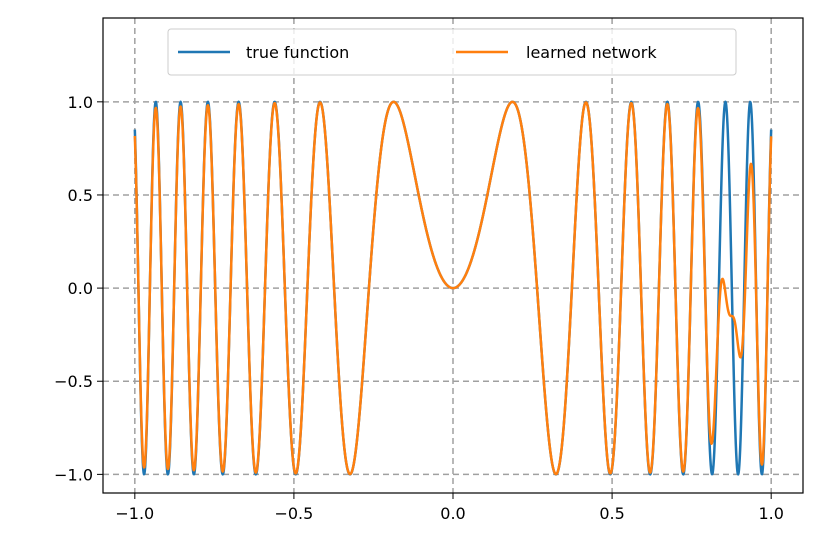  I want to click on y-tick-label-1: −0.5, so click(73, 381).